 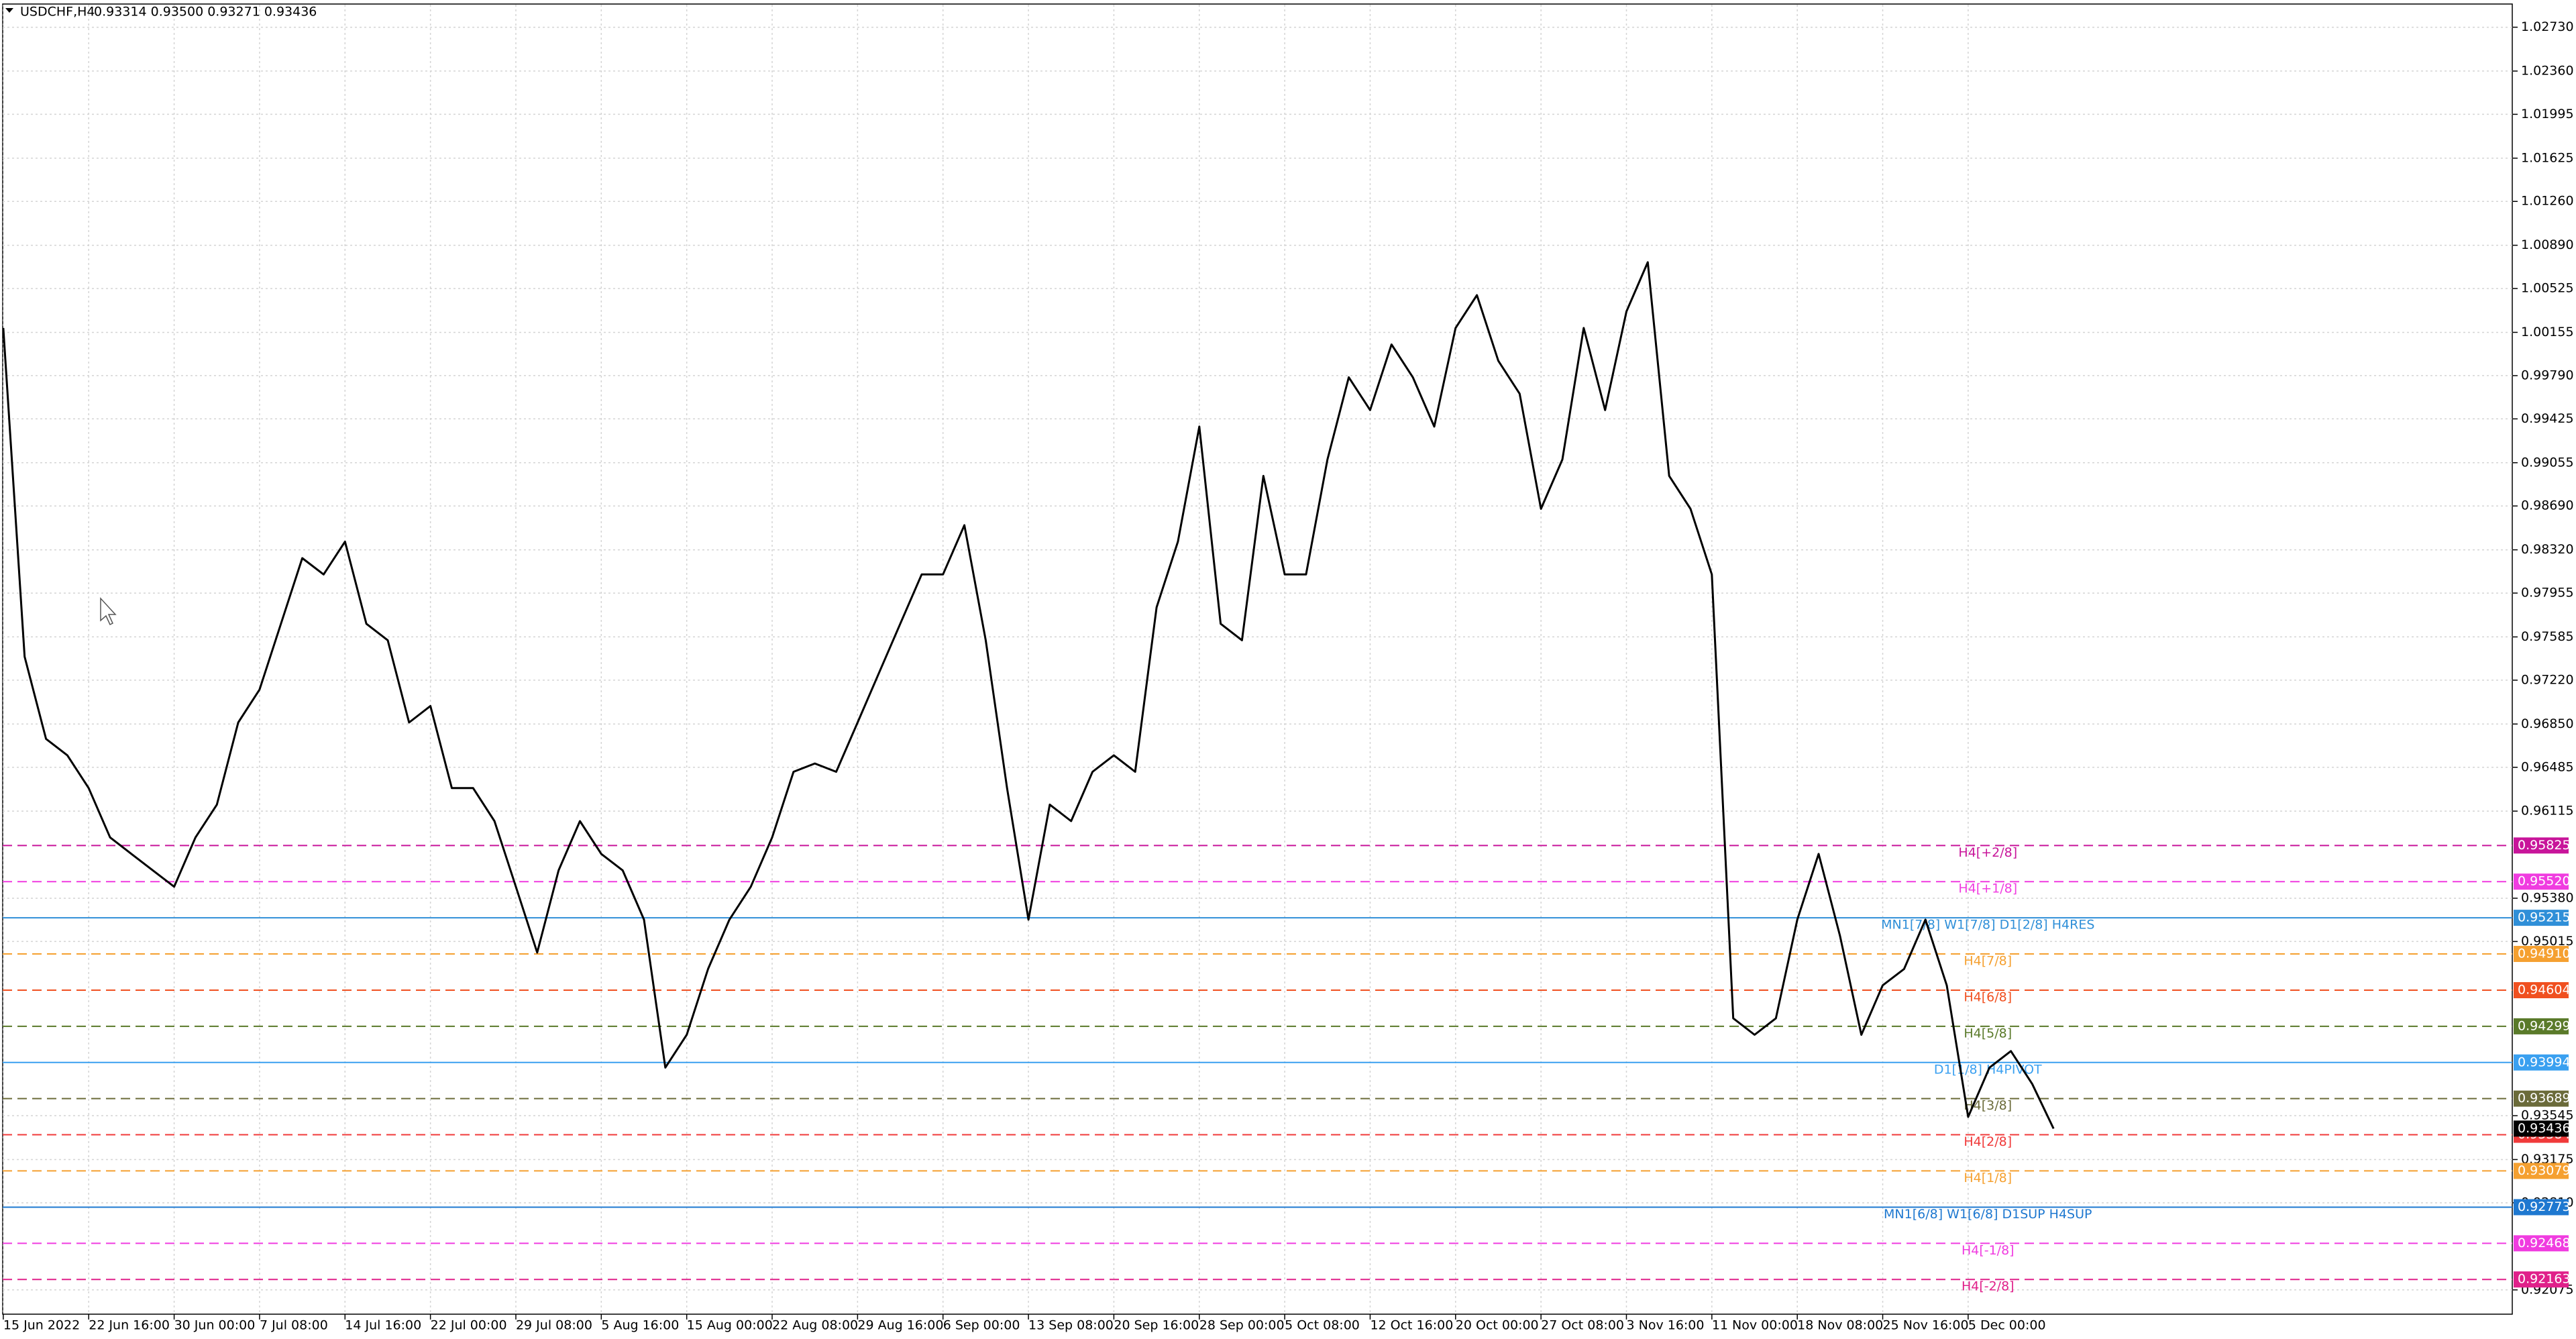 I want to click on x-tick-label: 5 Dec 00:00, so click(x=2007, y=1325).